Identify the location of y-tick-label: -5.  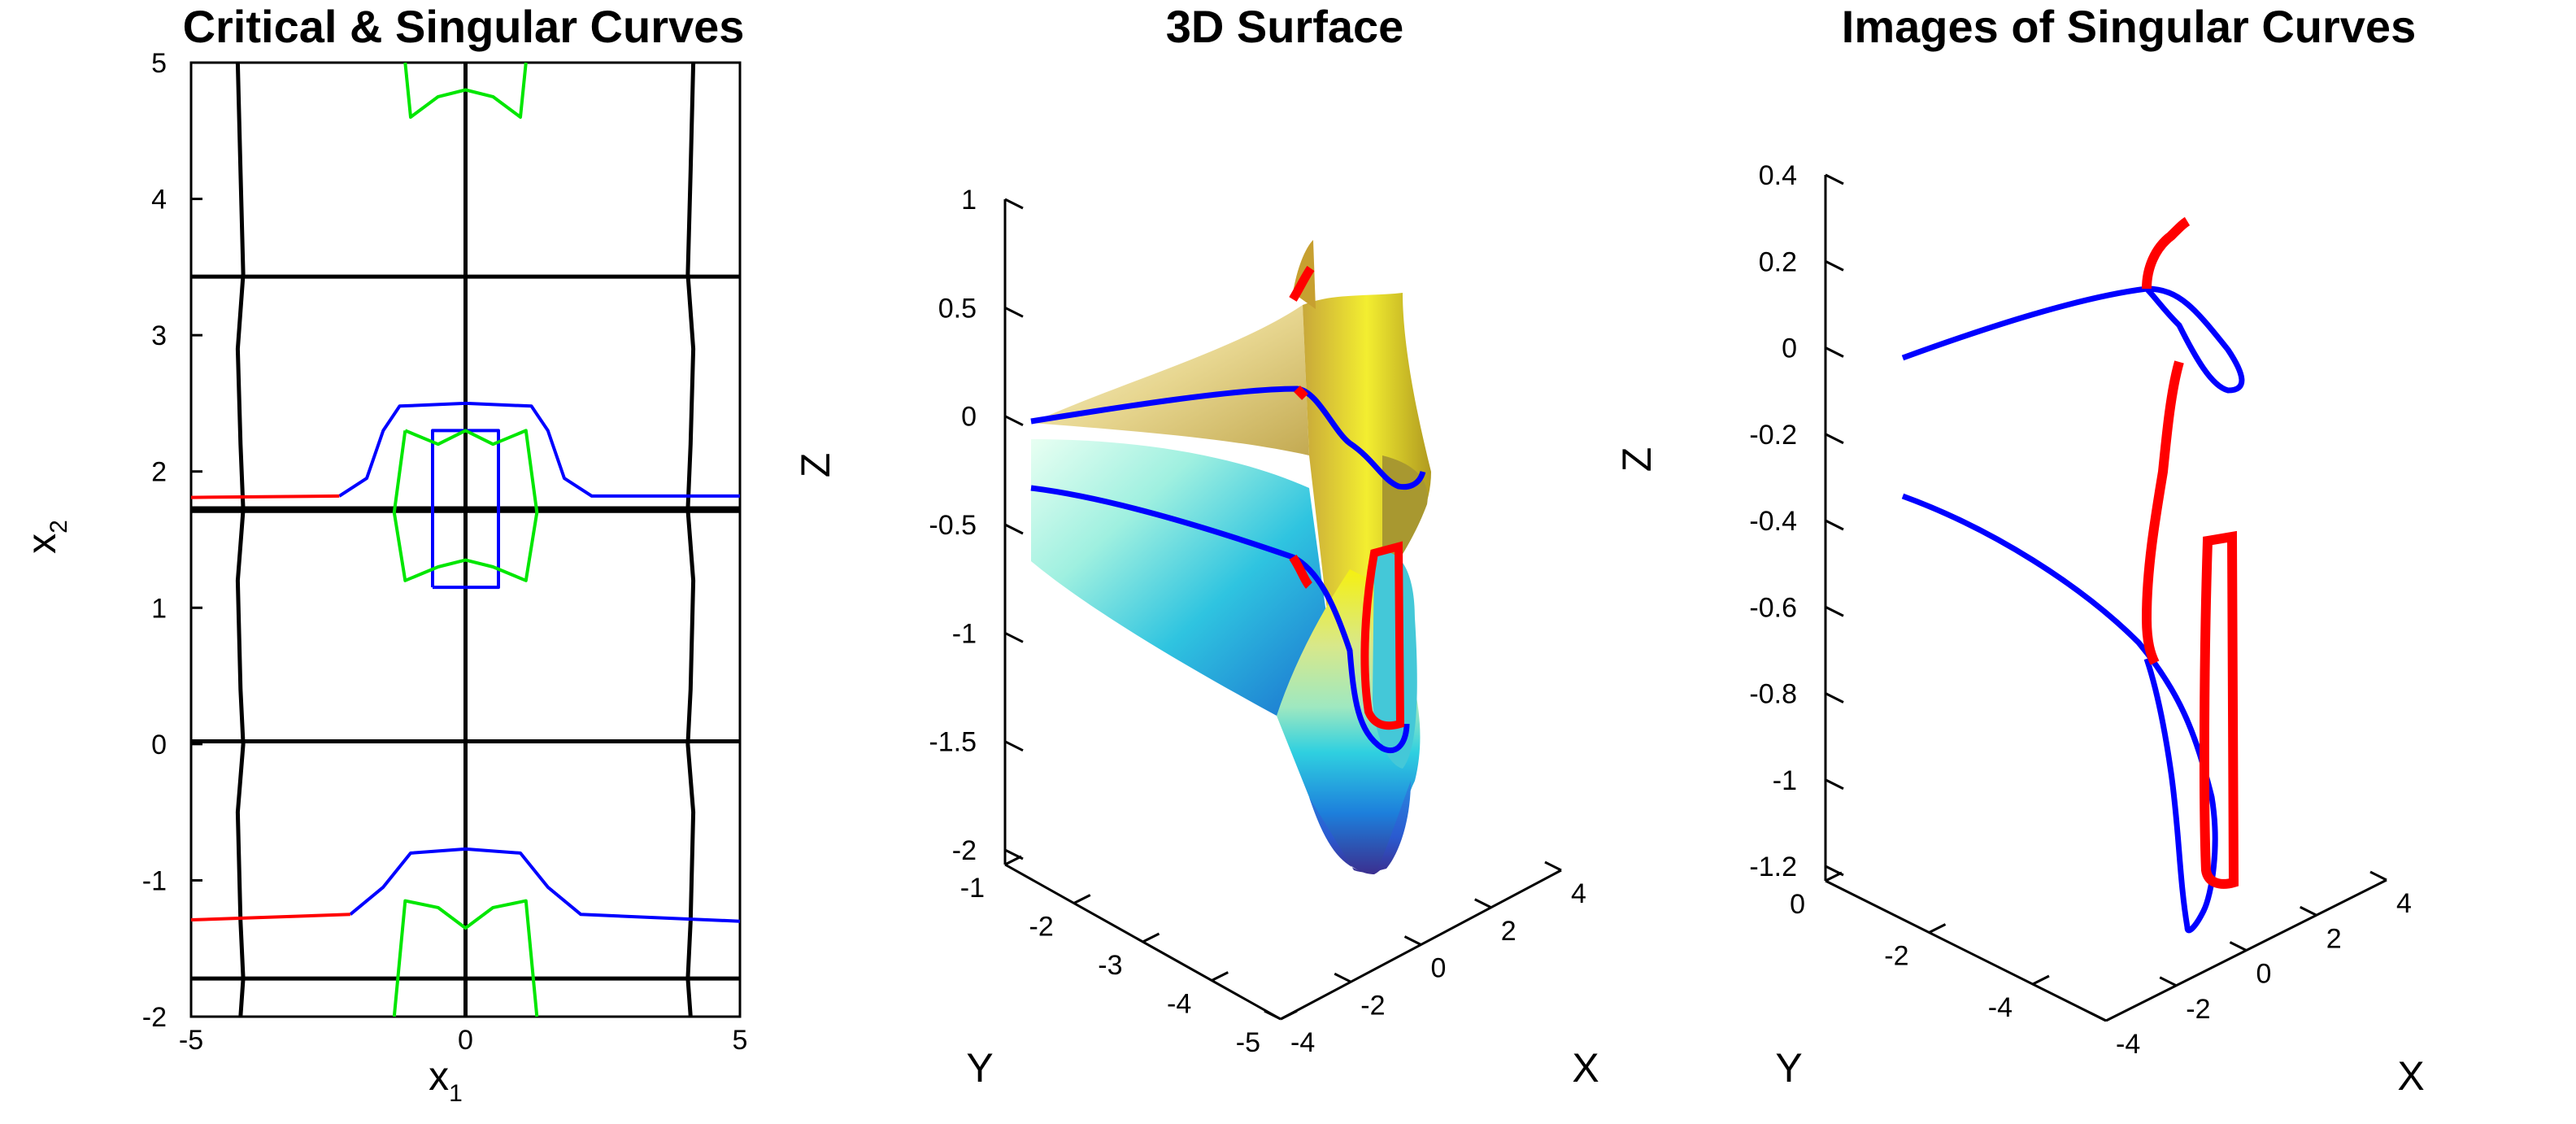
(1248, 1042).